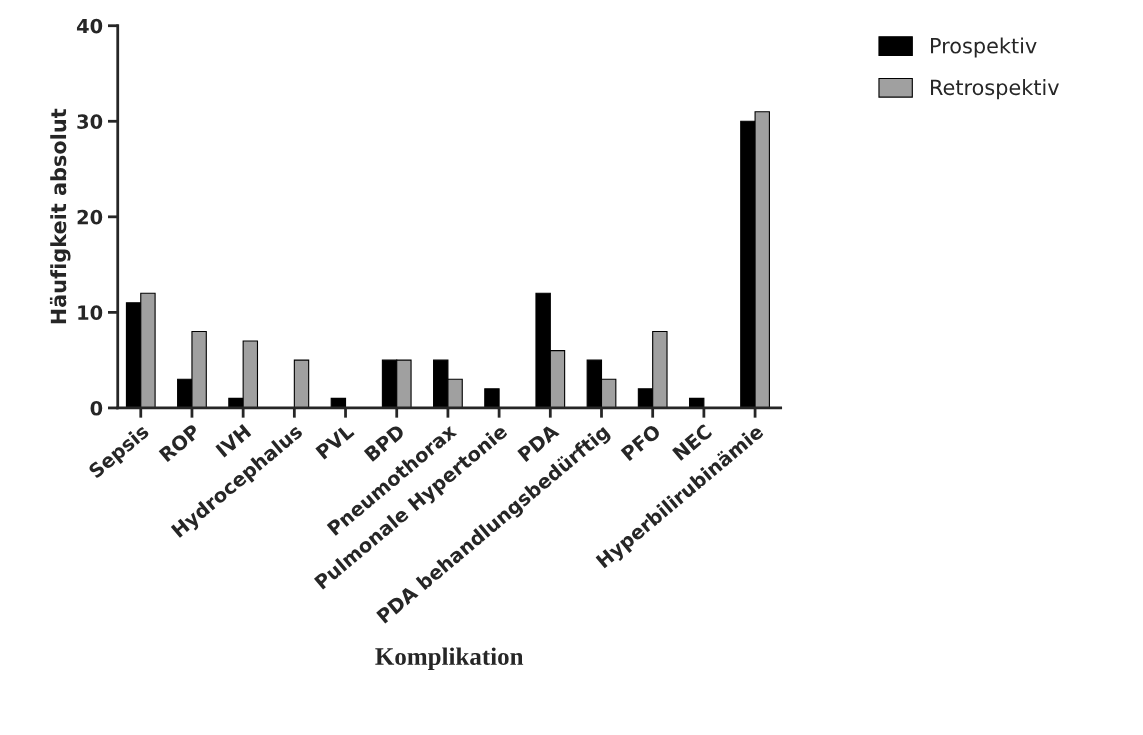 The height and width of the screenshot is (735, 1143). What do you see at coordinates (96, 408) in the screenshot?
I see `y-tick-label: 0` at bounding box center [96, 408].